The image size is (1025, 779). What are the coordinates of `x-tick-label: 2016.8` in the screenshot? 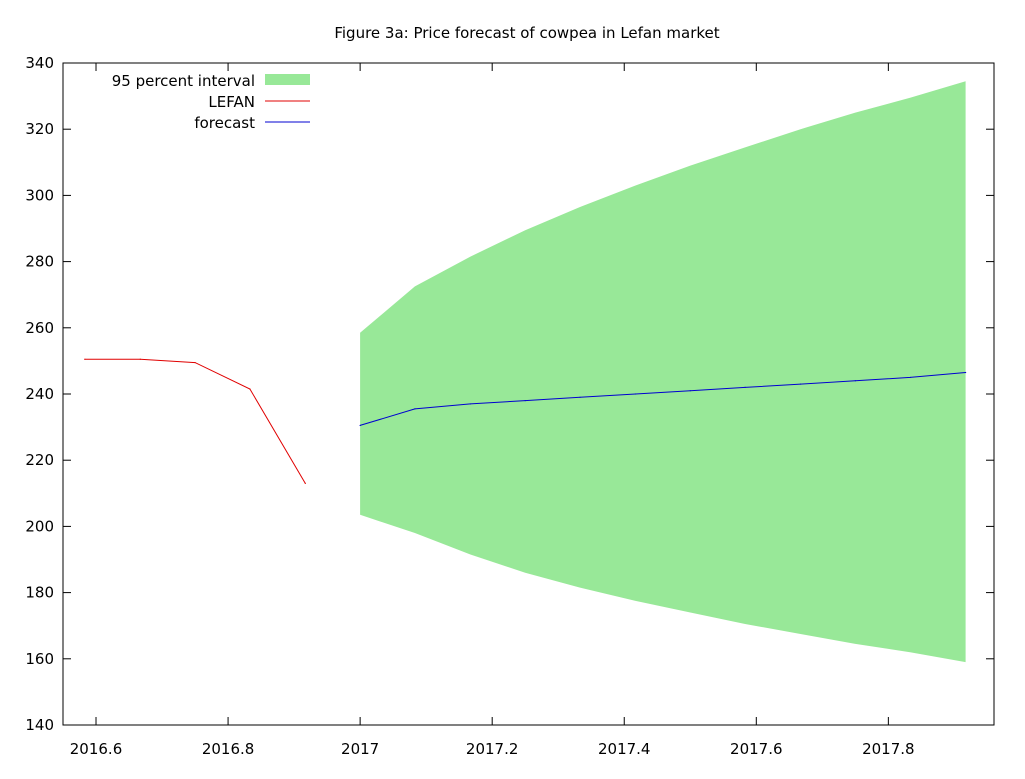 It's located at (228, 749).